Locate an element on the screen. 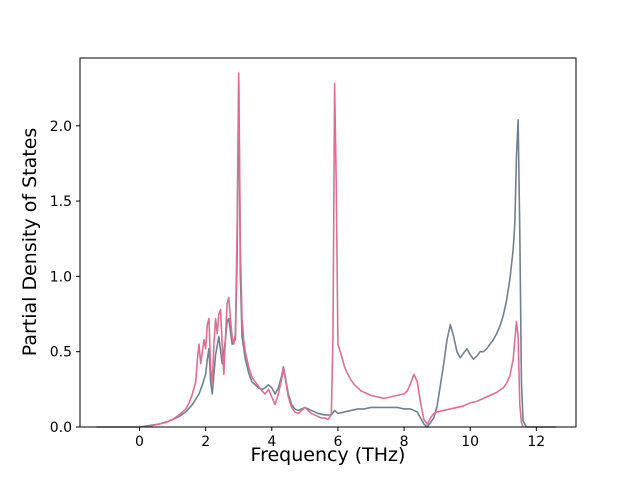  x-tick-label: 2 is located at coordinates (205, 442).